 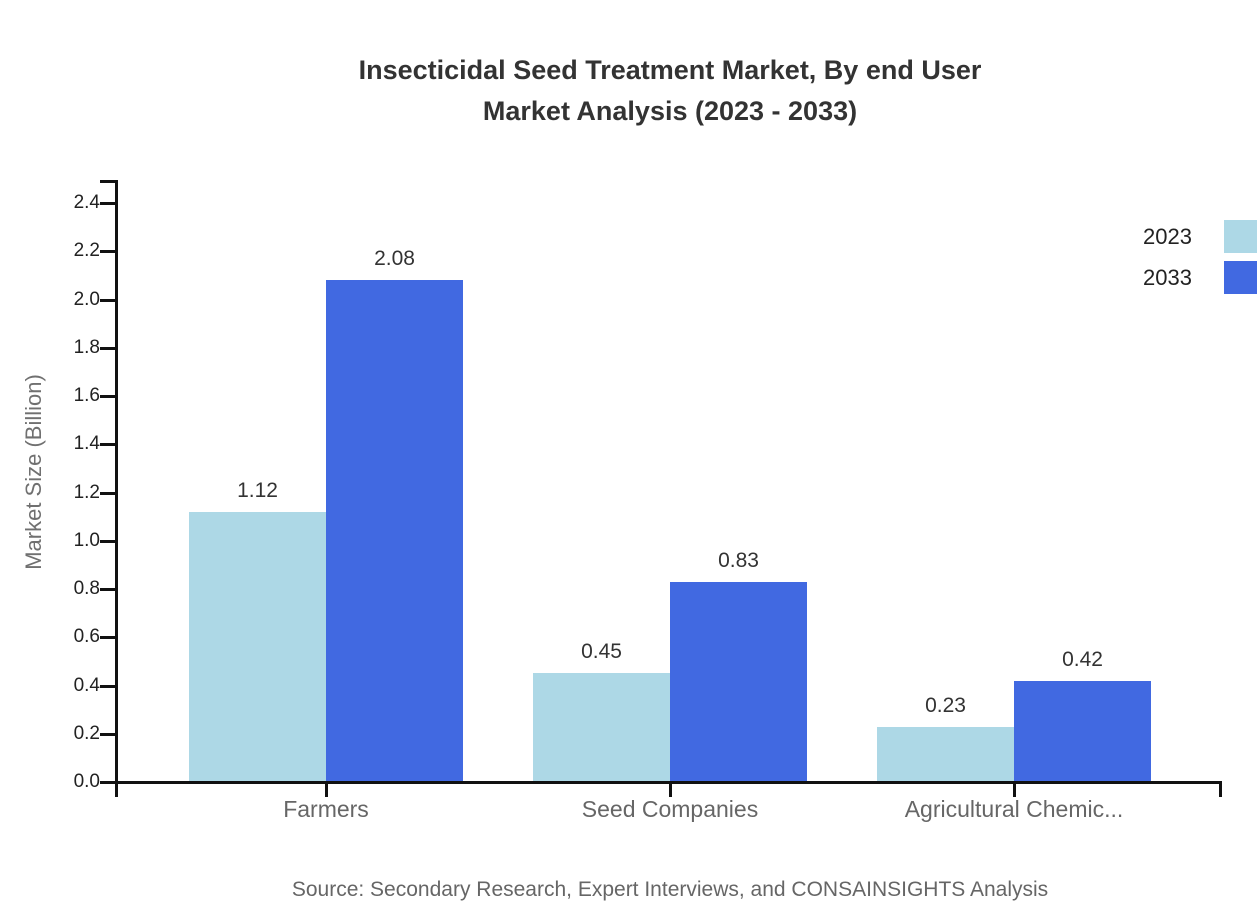 I want to click on bar-2033-seed-companies, so click(x=738, y=682).